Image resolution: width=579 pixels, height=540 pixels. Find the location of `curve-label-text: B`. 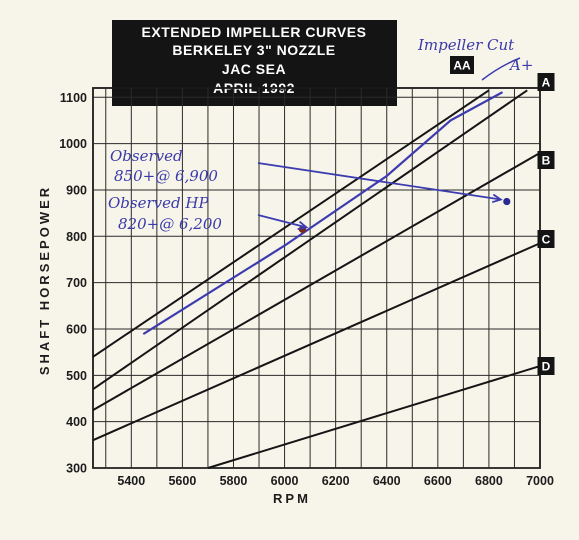

curve-label-text: B is located at coordinates (546, 161).